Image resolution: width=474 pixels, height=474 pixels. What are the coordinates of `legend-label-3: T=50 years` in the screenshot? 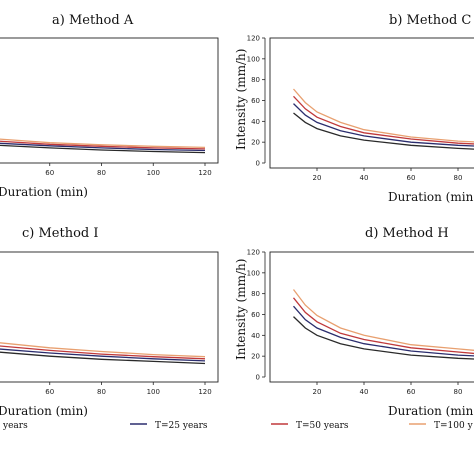 It's located at (322, 426).